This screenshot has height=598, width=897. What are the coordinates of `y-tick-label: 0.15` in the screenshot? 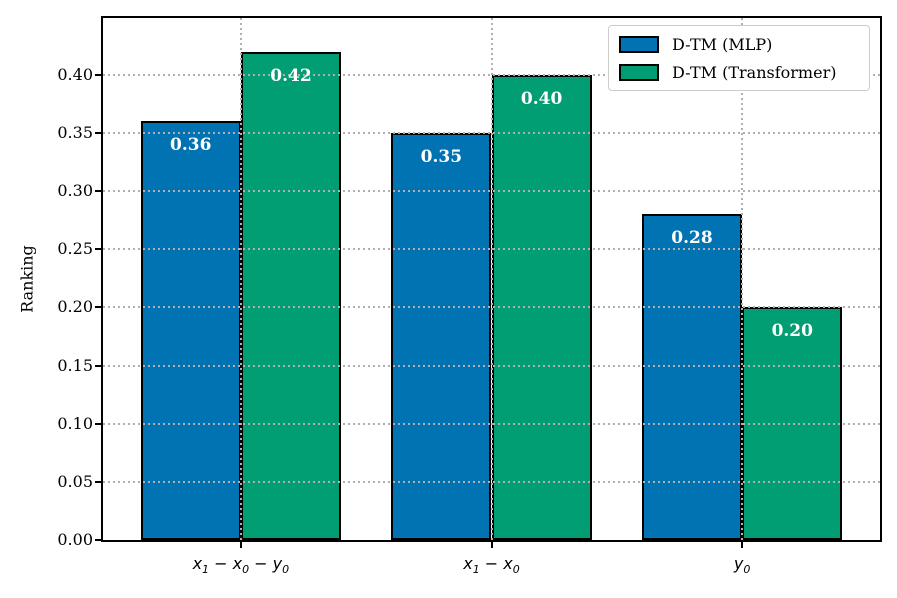 It's located at (75, 365).